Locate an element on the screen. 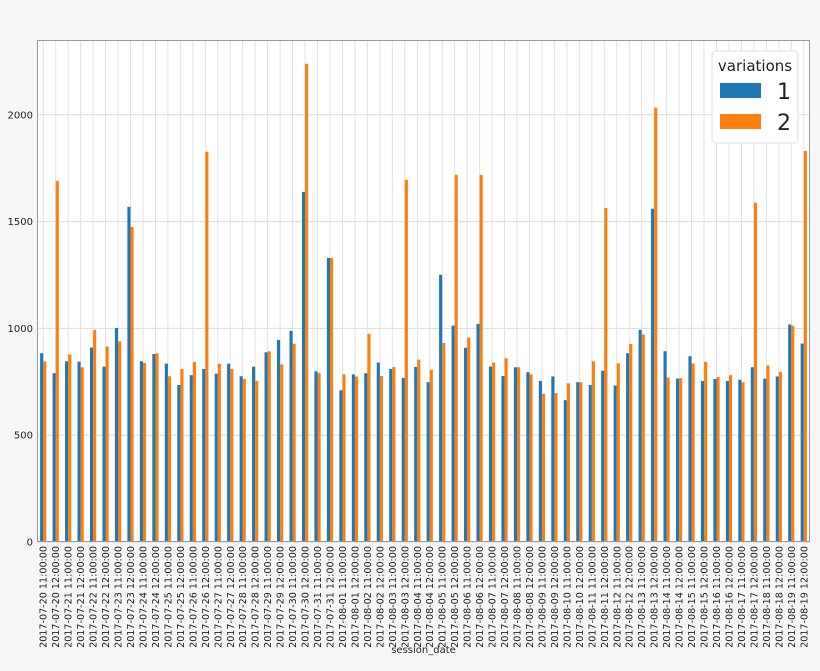 The height and width of the screenshot is (671, 820). x-tick-label: 2017-07-30 12:00:00 is located at coordinates (306, 597).